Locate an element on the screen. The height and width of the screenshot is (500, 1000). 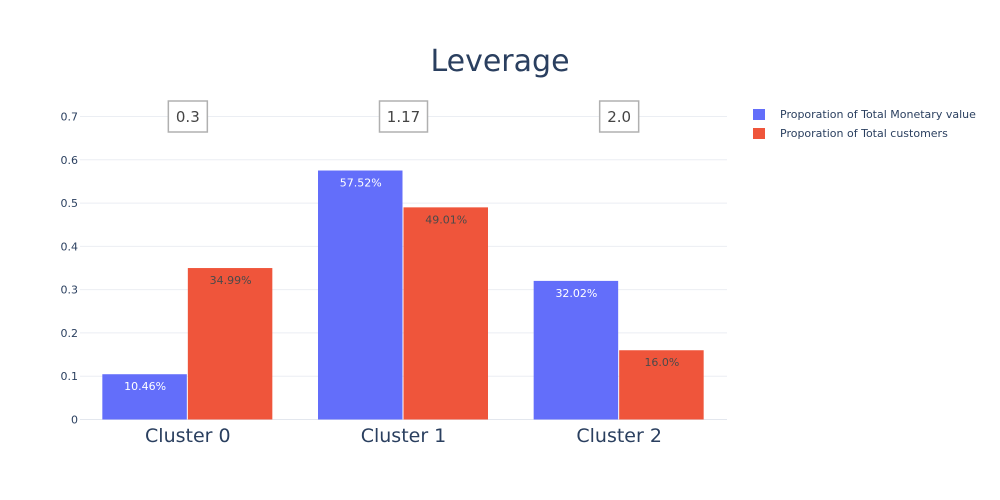
y-tick-label: 0.7 is located at coordinates (70, 117).